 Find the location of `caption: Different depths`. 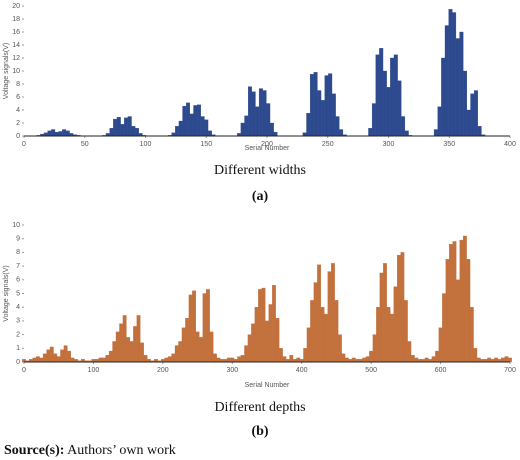

caption: Different depths is located at coordinates (259, 407).